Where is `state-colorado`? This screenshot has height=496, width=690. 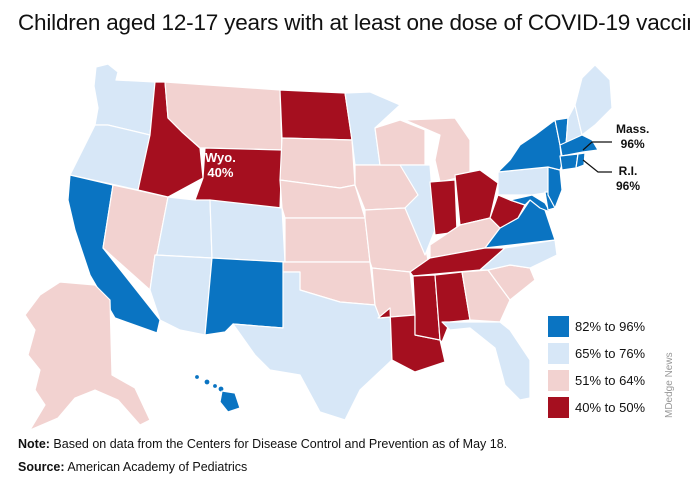 state-colorado is located at coordinates (247, 231).